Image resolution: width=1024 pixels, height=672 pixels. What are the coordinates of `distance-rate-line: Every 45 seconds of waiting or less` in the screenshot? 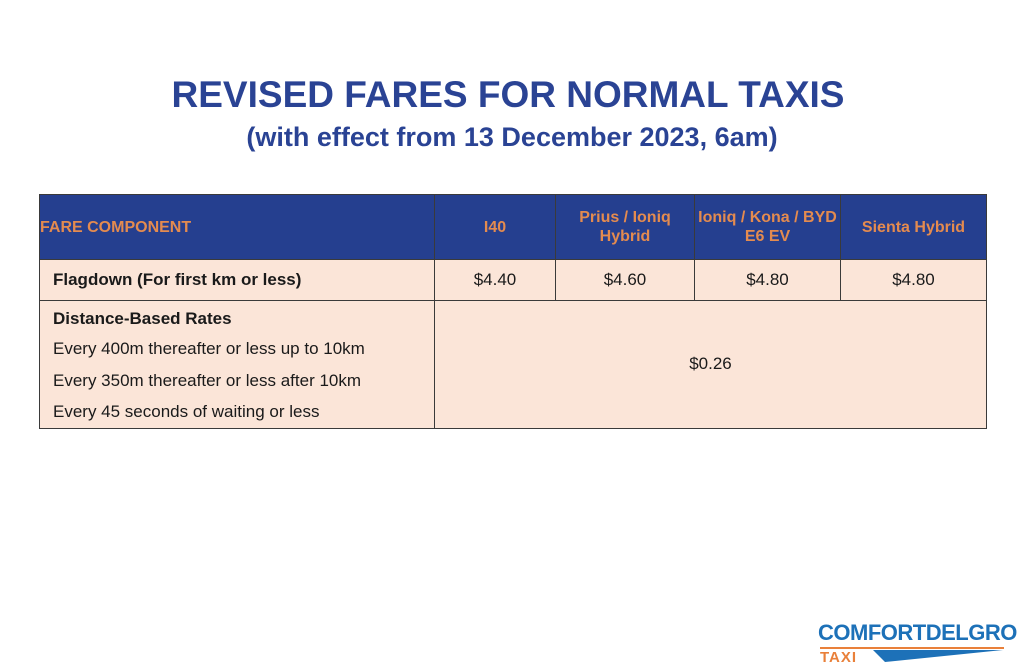 It's located at (186, 411).